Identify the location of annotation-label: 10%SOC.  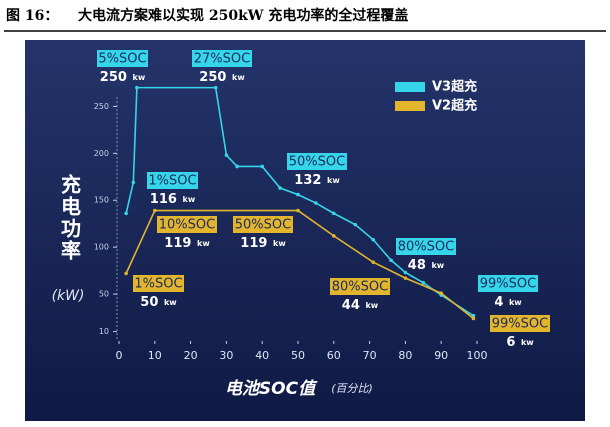
(187, 225).